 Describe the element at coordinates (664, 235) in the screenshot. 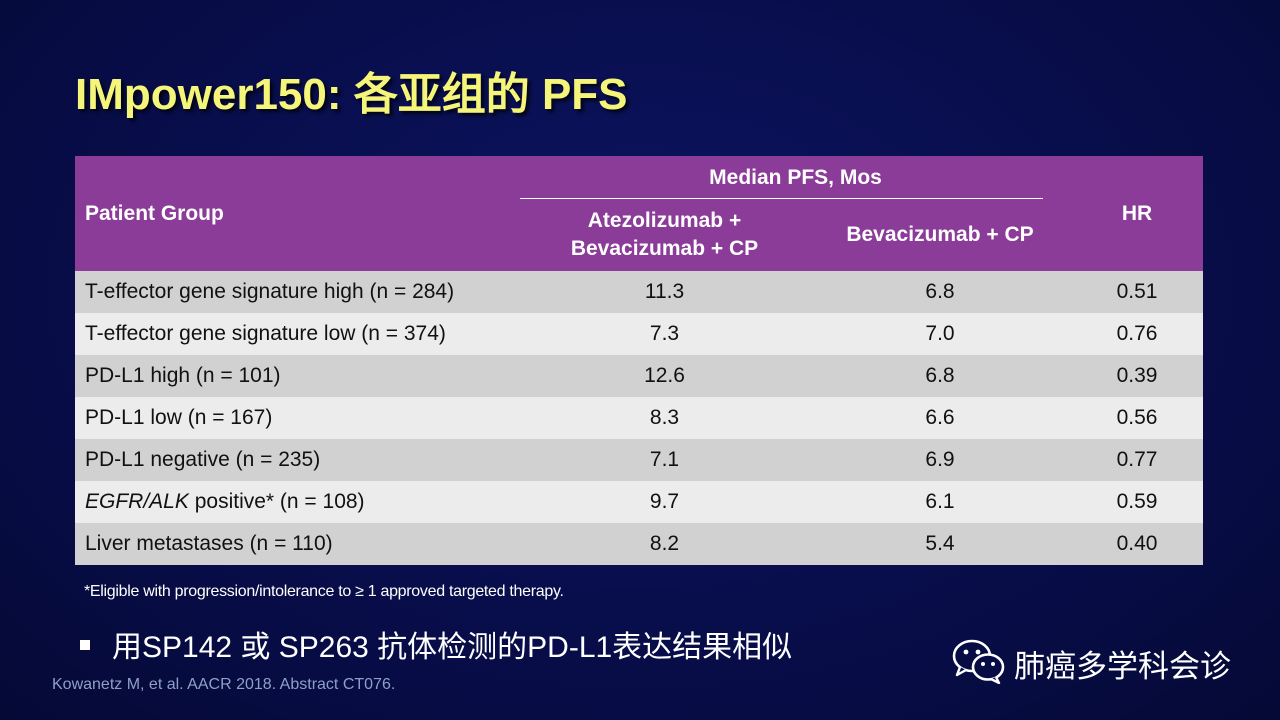

I see `header-arm-atezolizumab: Atezolizumab + Bevacizumab + CP` at that location.